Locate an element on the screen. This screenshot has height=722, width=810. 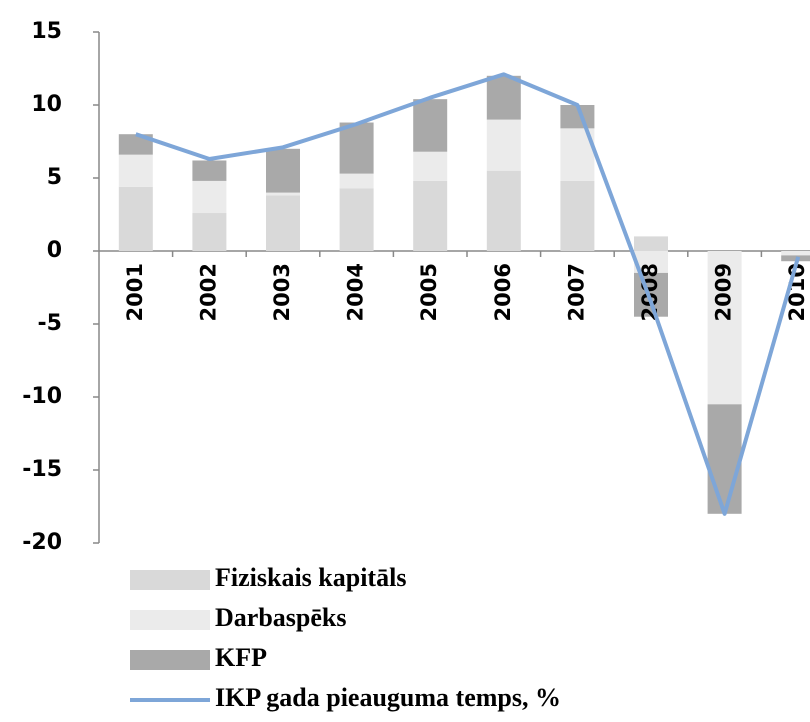
y-tick-label: -5 is located at coordinates (50, 323).